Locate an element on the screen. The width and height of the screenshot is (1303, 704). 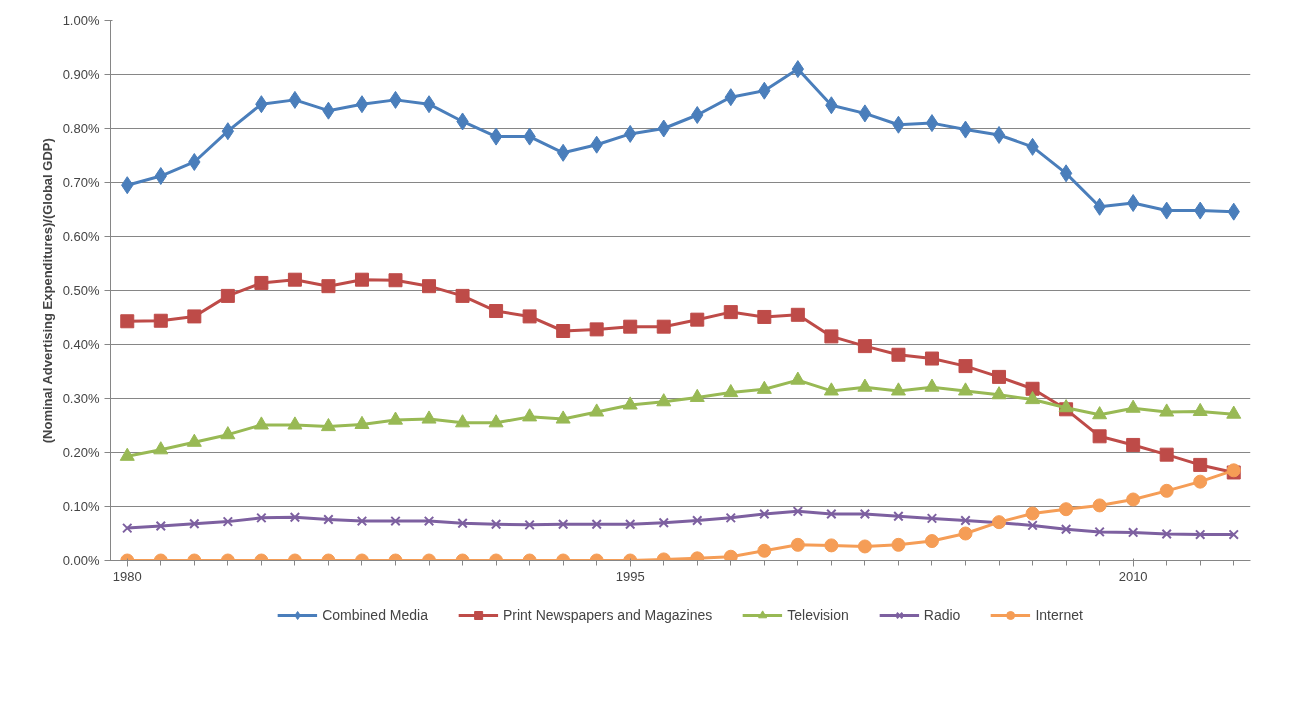
legend-label: Print Newspapers and Magazines is located at coordinates (607, 615).